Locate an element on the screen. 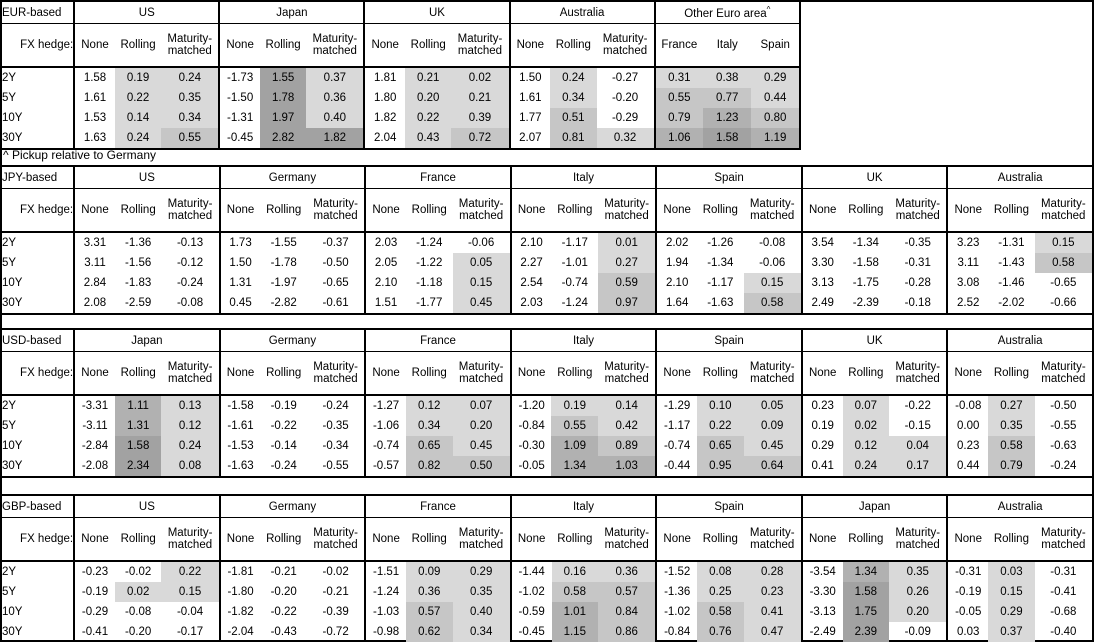 This screenshot has width=1094, height=642. value-cell: 1.11 is located at coordinates (138, 405).